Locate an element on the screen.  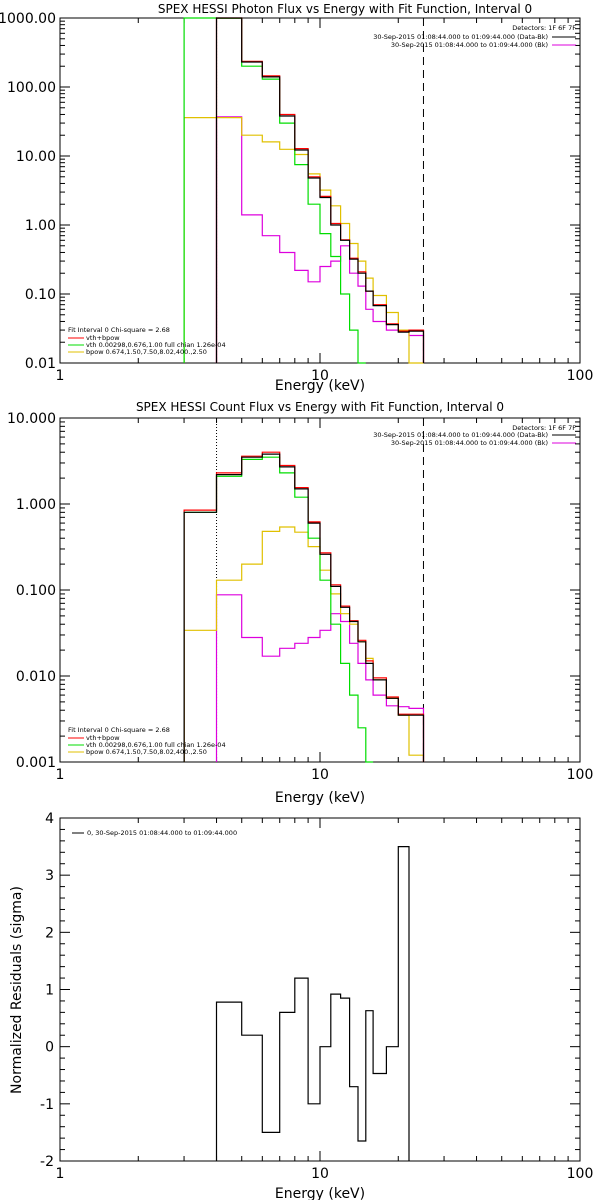
photon-fit-bpow-label: bpow 0.674,1.50,7.50,8.02,400.,2.50 is located at coordinates (146, 352).